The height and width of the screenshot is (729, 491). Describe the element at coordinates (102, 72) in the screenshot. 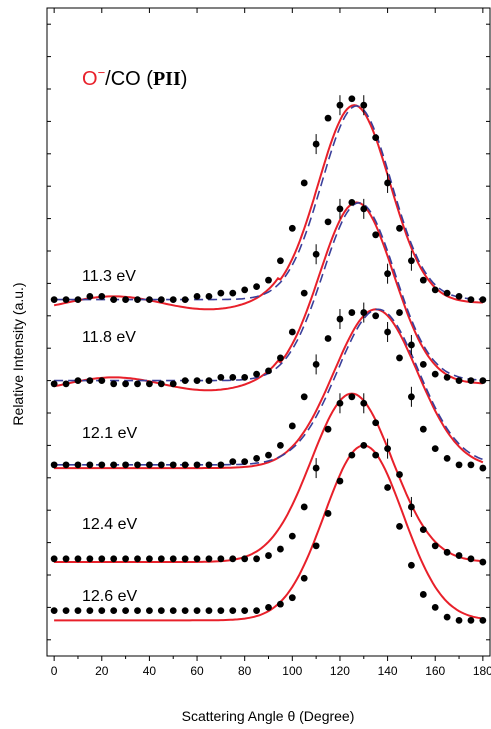

I see `anion-charge: −` at that location.